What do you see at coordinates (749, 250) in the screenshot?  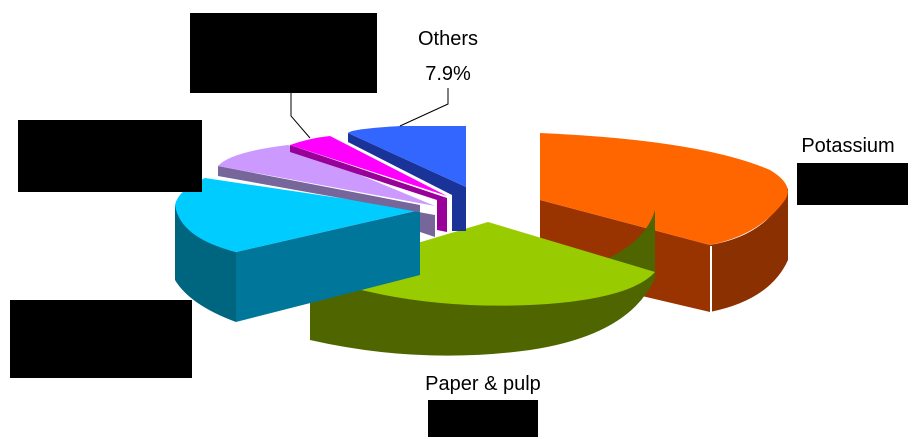 I see `slice-side-outer` at bounding box center [749, 250].